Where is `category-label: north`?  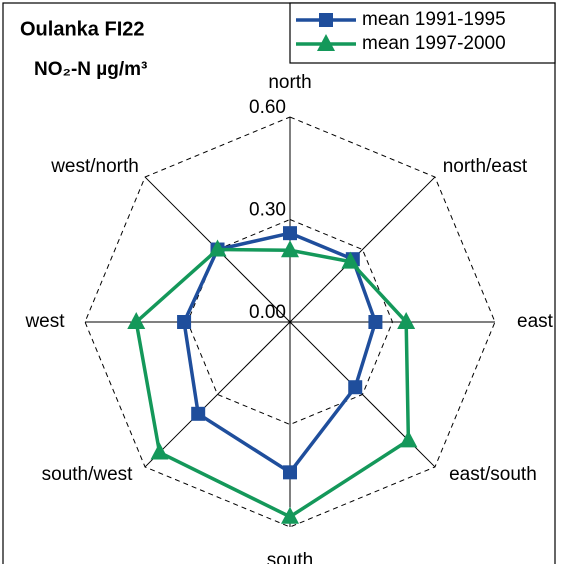
category-label: north is located at coordinates (289, 82).